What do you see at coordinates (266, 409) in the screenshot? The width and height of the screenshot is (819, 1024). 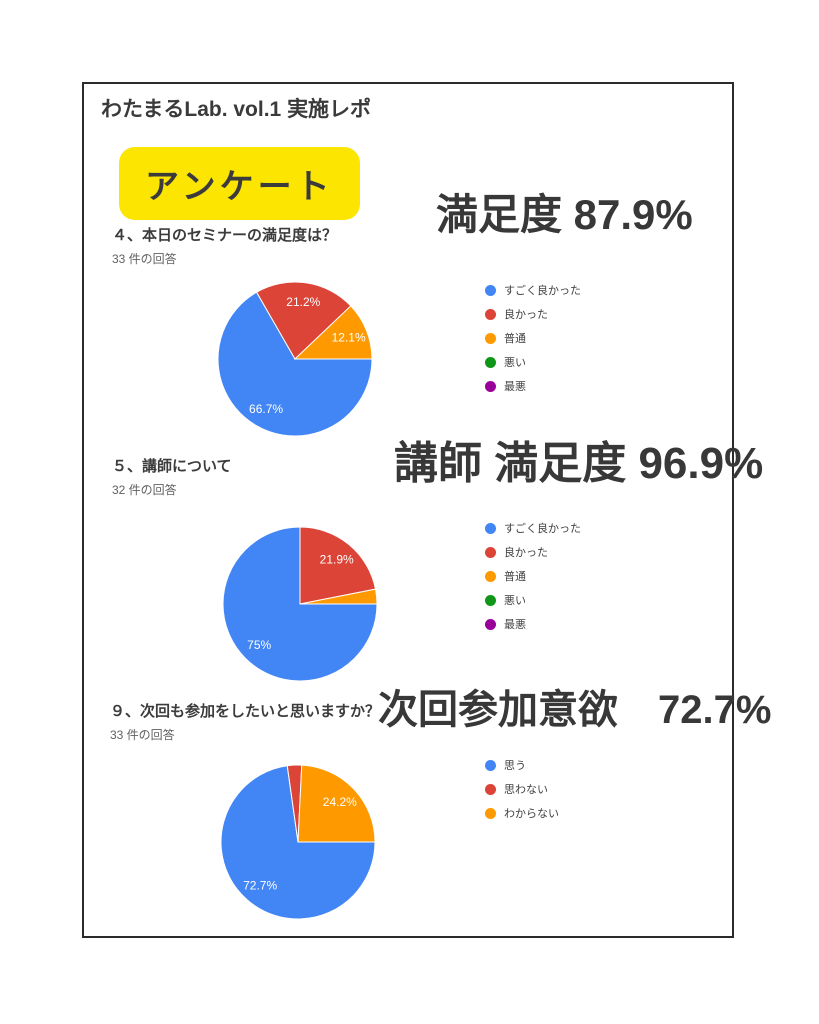 I see `pie-slice-label: 66.7%` at bounding box center [266, 409].